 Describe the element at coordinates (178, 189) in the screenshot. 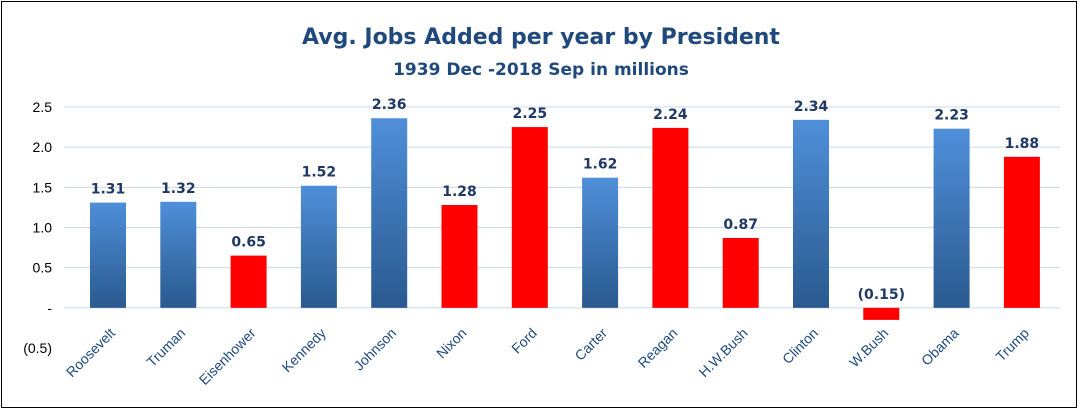

I see `data-label: 1.32` at that location.